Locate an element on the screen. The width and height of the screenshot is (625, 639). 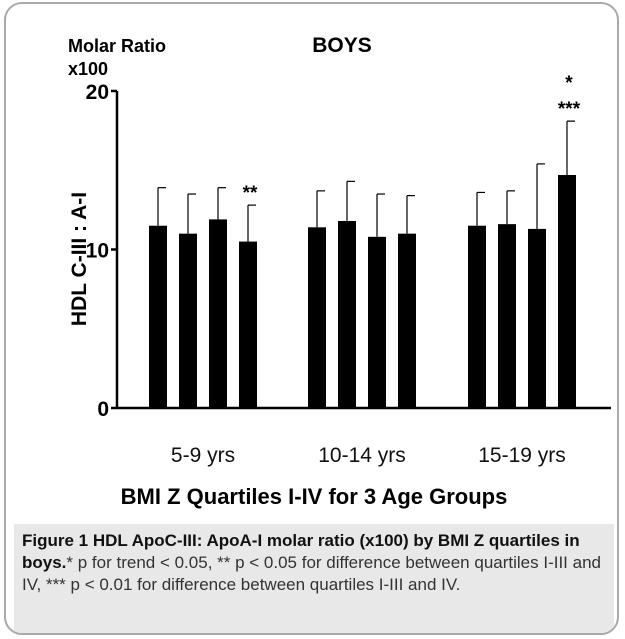
bar-15-19 yrs-q2 is located at coordinates (507, 316).